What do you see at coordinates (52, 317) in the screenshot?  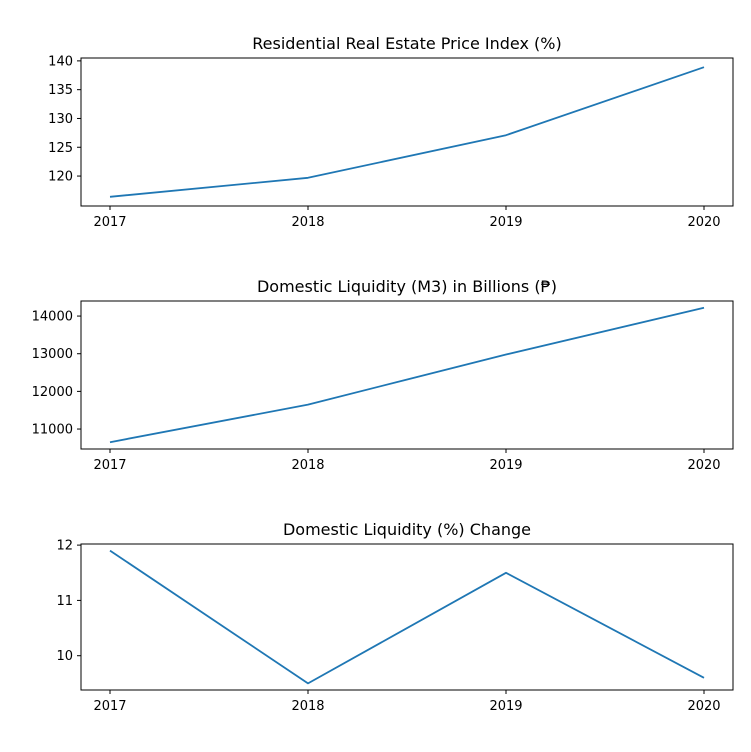 I see `y-tick-label: 14000` at bounding box center [52, 317].